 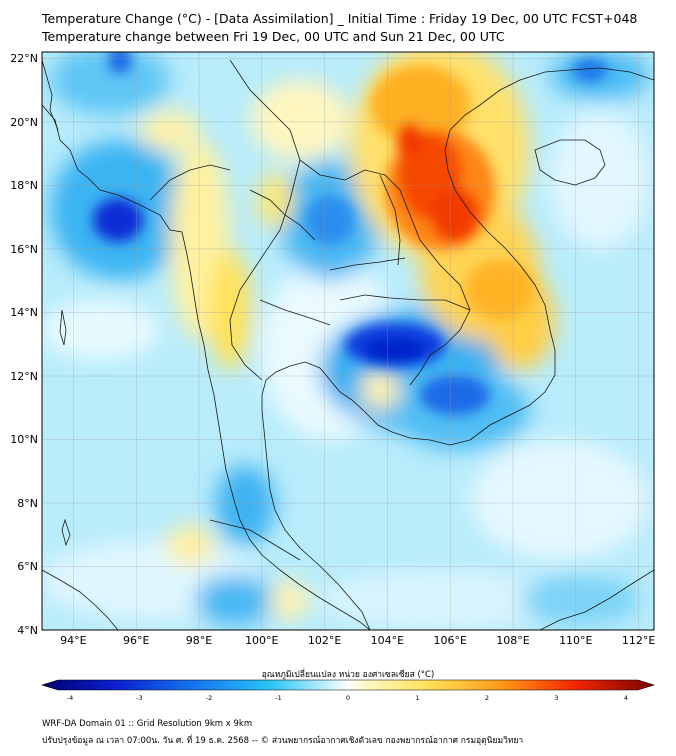 I want to click on lat-tick: 8°N, so click(x=27, y=503).